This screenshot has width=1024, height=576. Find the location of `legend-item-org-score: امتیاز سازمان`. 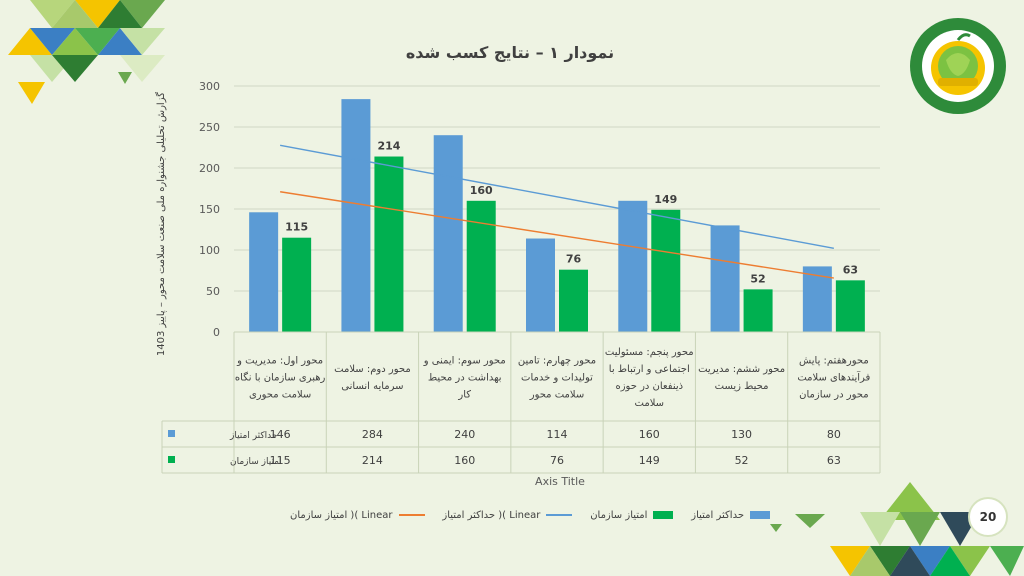

legend-item-org-score: امتیاز سازمان is located at coordinates (632, 515).